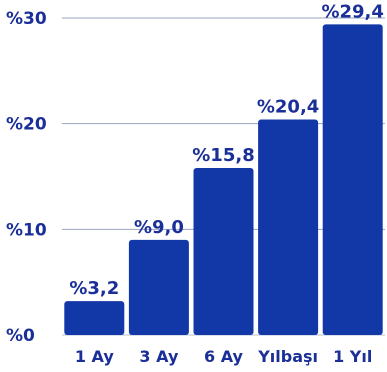 The width and height of the screenshot is (387, 372). I want to click on x-tick-label: 1 Ay, so click(95, 356).